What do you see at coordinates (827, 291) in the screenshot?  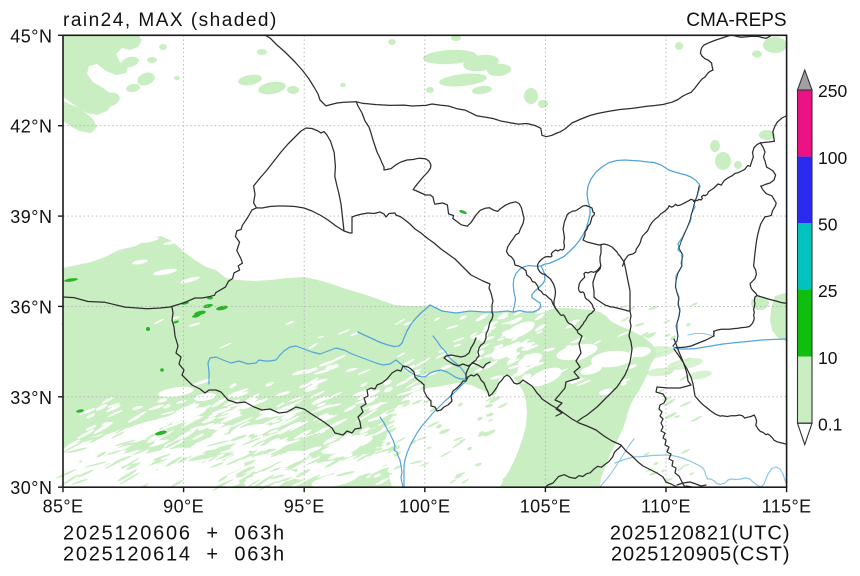 I see `svg-text: 25` at bounding box center [827, 291].